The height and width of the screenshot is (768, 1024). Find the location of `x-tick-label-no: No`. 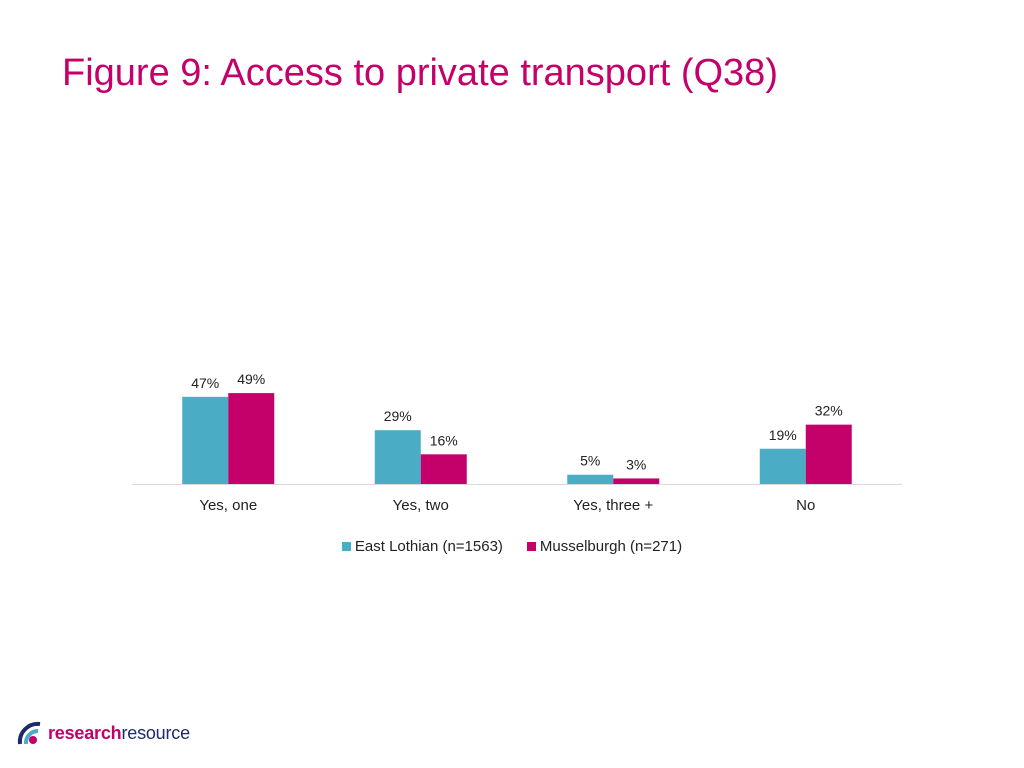

x-tick-label-no: No is located at coordinates (805, 505).